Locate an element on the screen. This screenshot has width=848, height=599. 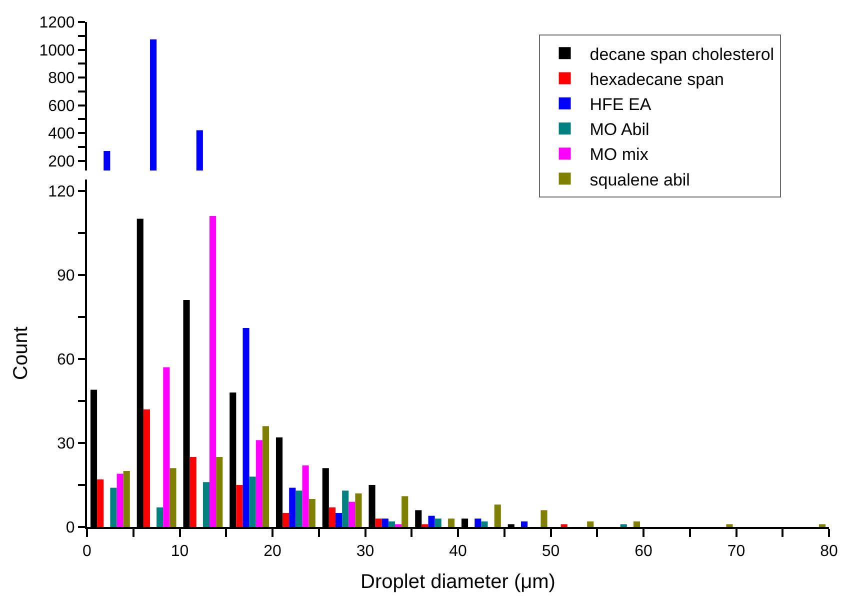
y-tick-label: 600 is located at coordinates (61, 106).